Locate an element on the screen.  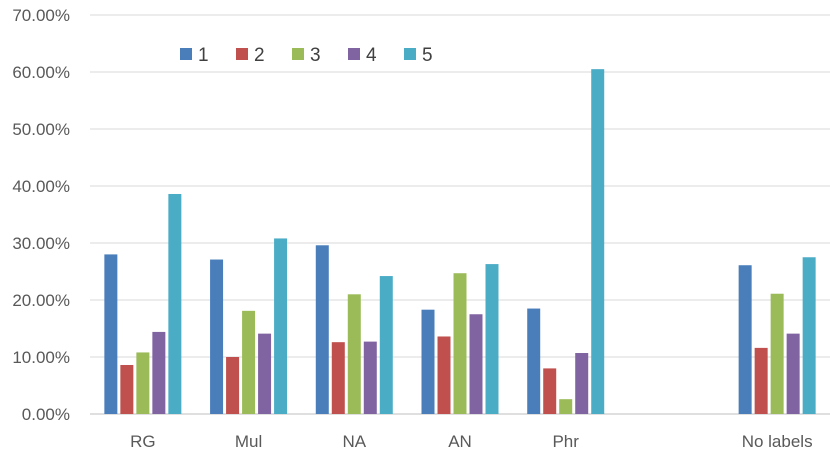
legend-label: 4 is located at coordinates (371, 55).